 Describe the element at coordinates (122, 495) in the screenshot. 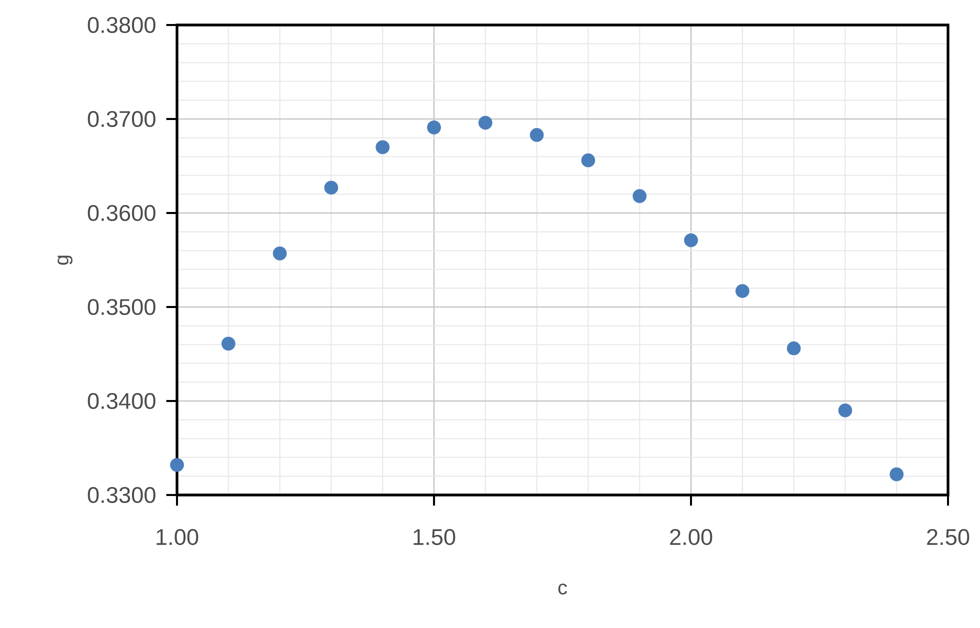

I see `y-tick-label: 0.3300` at that location.